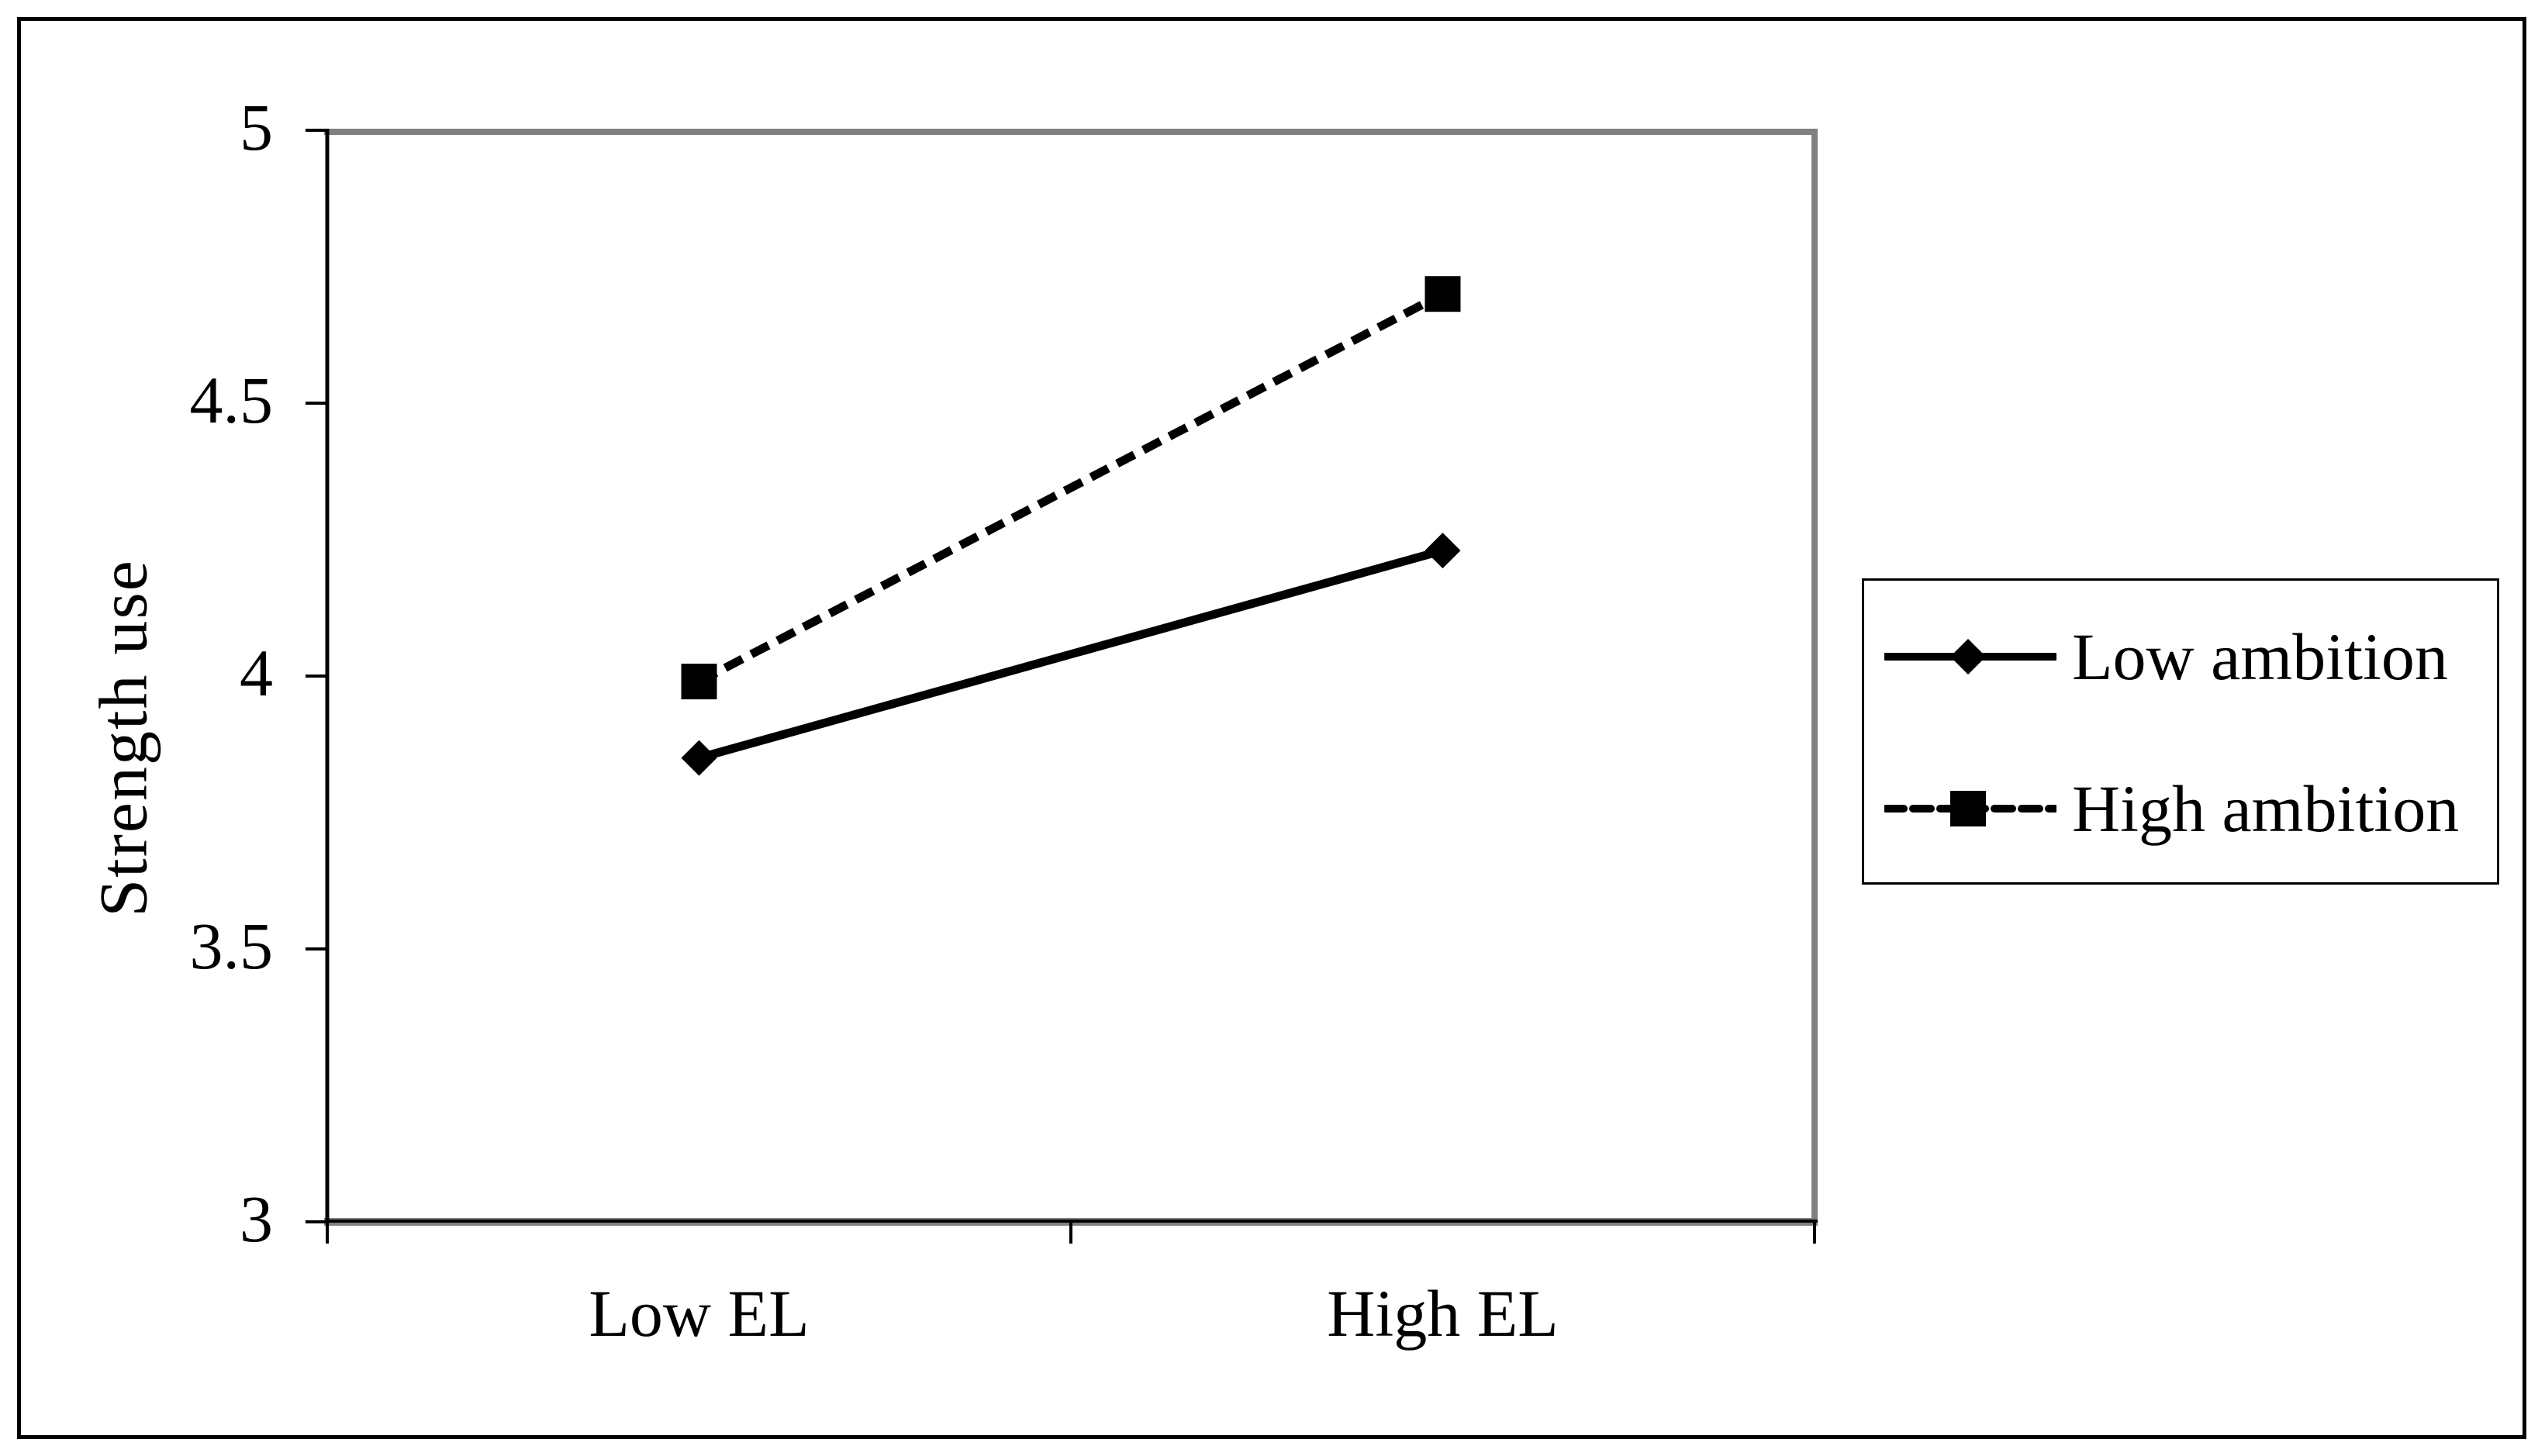 The image size is (2545, 1456). I want to click on y-tick-label: 3, so click(256, 1219).